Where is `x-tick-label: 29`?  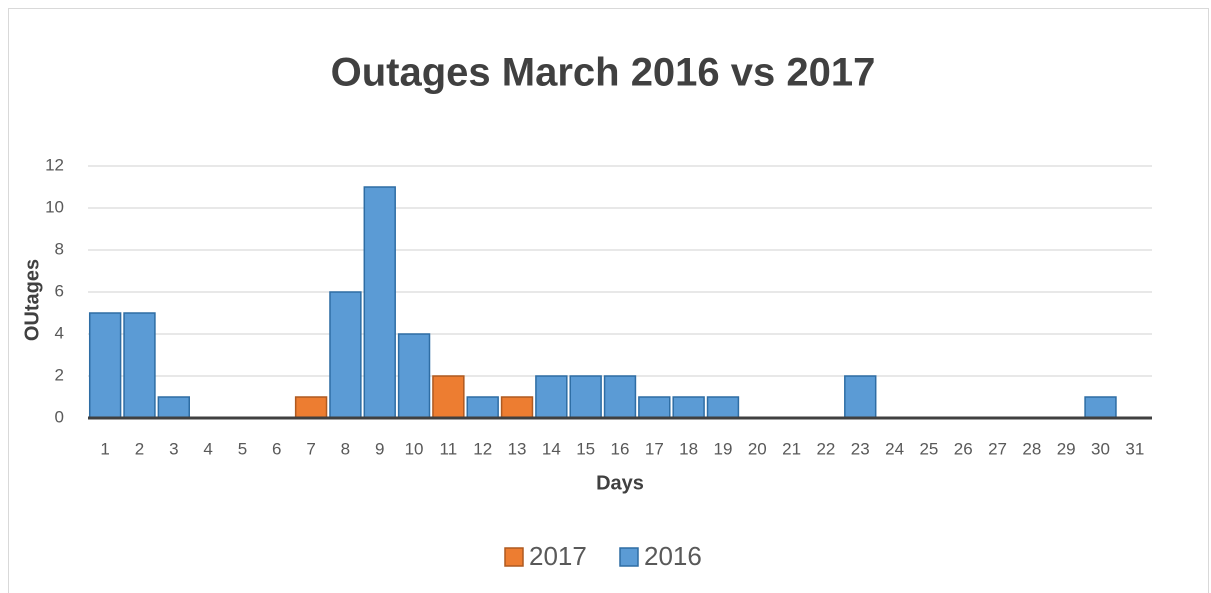
x-tick-label: 29 is located at coordinates (1066, 448).